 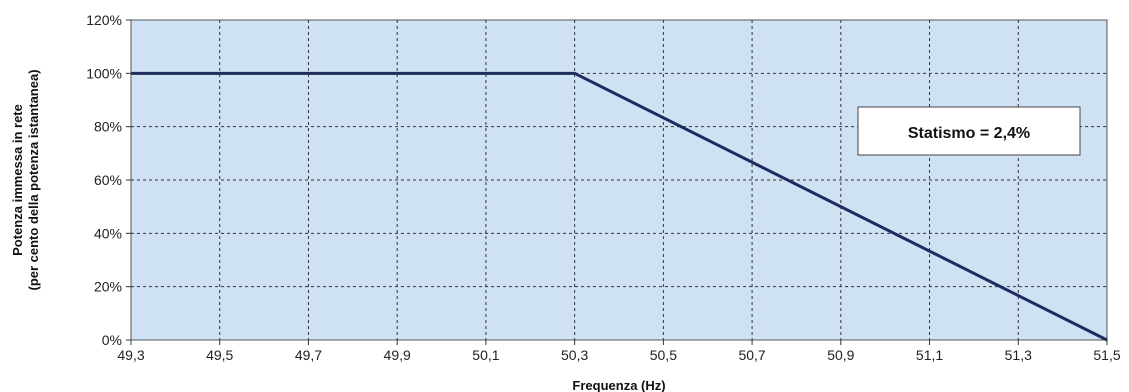 I want to click on x-tick-label: 49,3, so click(x=130, y=355).